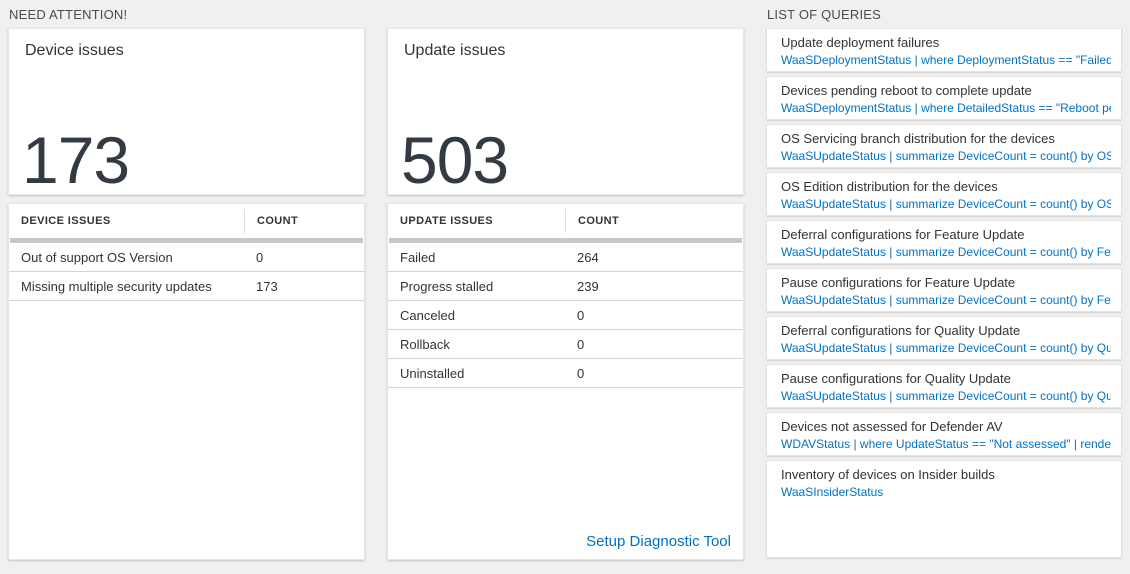 Image resolution: width=1130 pixels, height=574 pixels. I want to click on query-title: Pause configurations for Feature Update, so click(898, 282).